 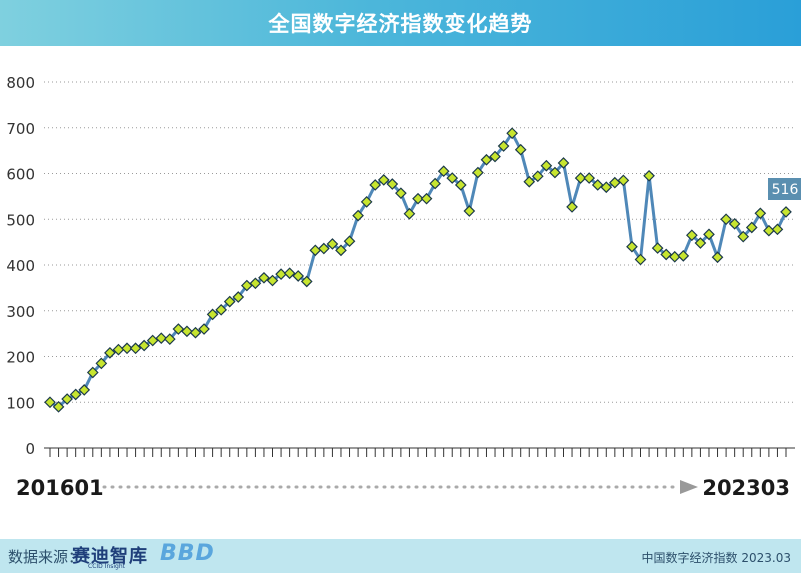 What do you see at coordinates (418, 452) in the screenshot?
I see `x-axis-ticks` at bounding box center [418, 452].